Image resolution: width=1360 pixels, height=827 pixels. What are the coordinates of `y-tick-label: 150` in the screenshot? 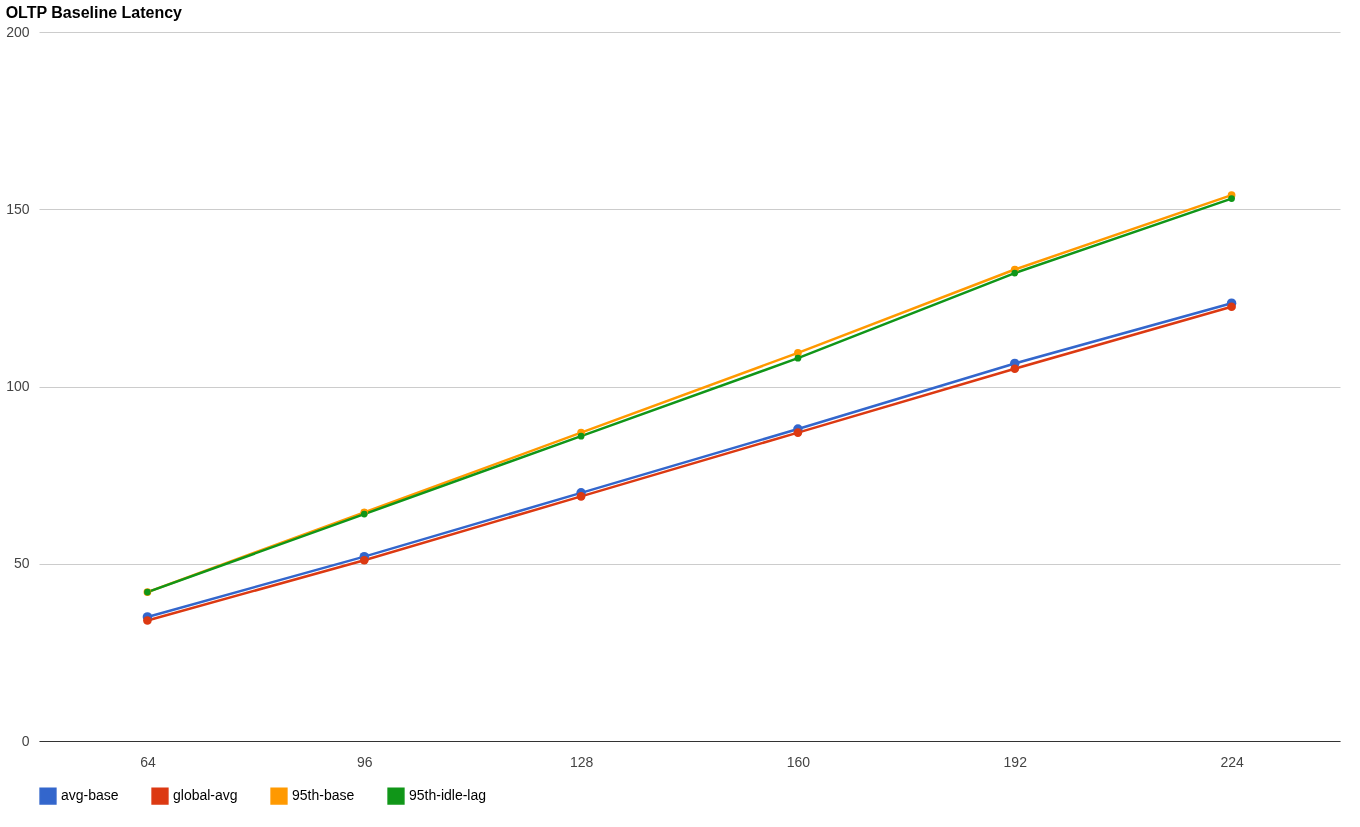 It's located at (18, 208).